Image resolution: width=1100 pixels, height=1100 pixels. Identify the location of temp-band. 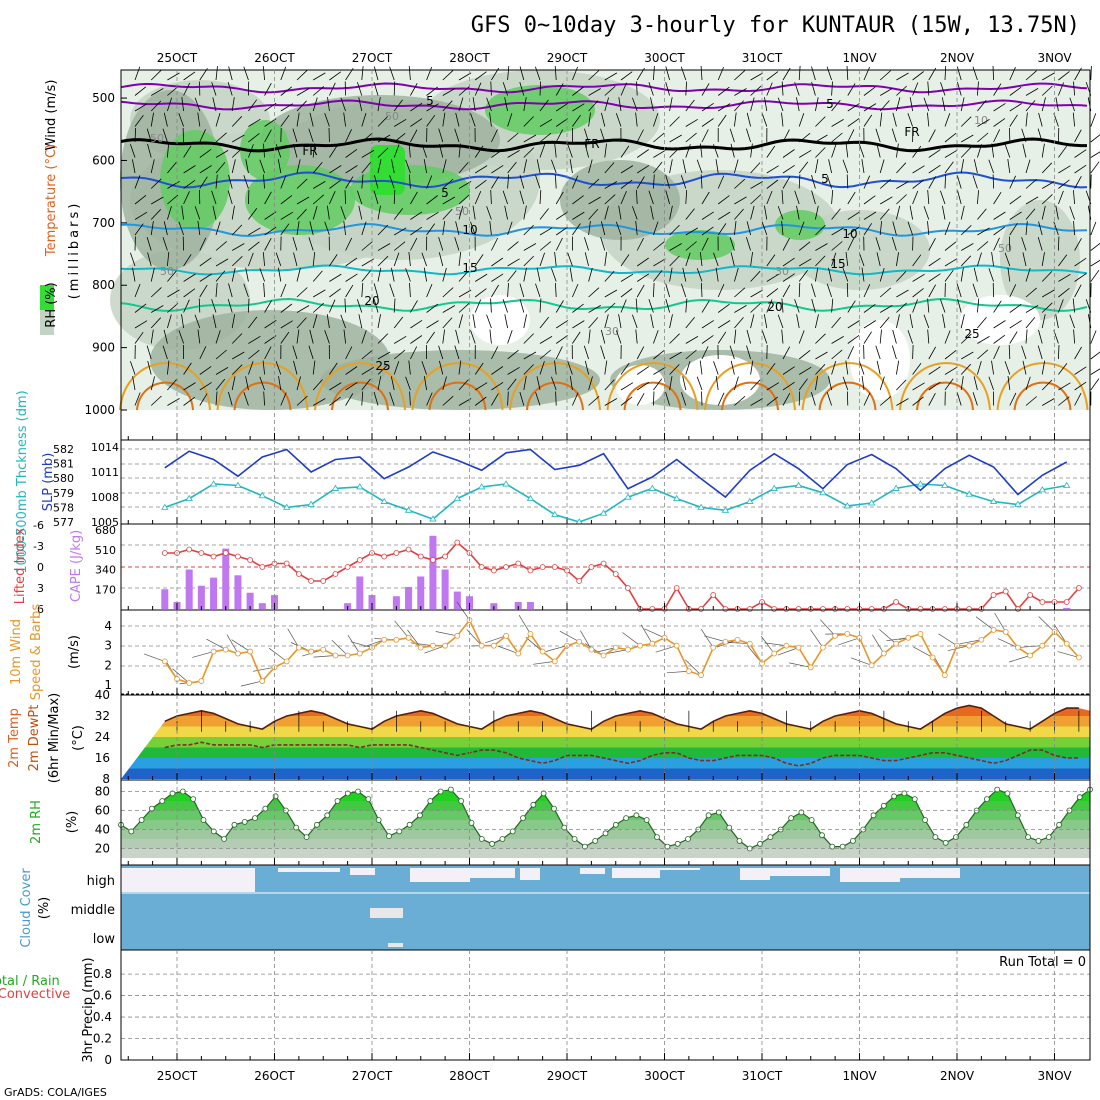
(605, 773).